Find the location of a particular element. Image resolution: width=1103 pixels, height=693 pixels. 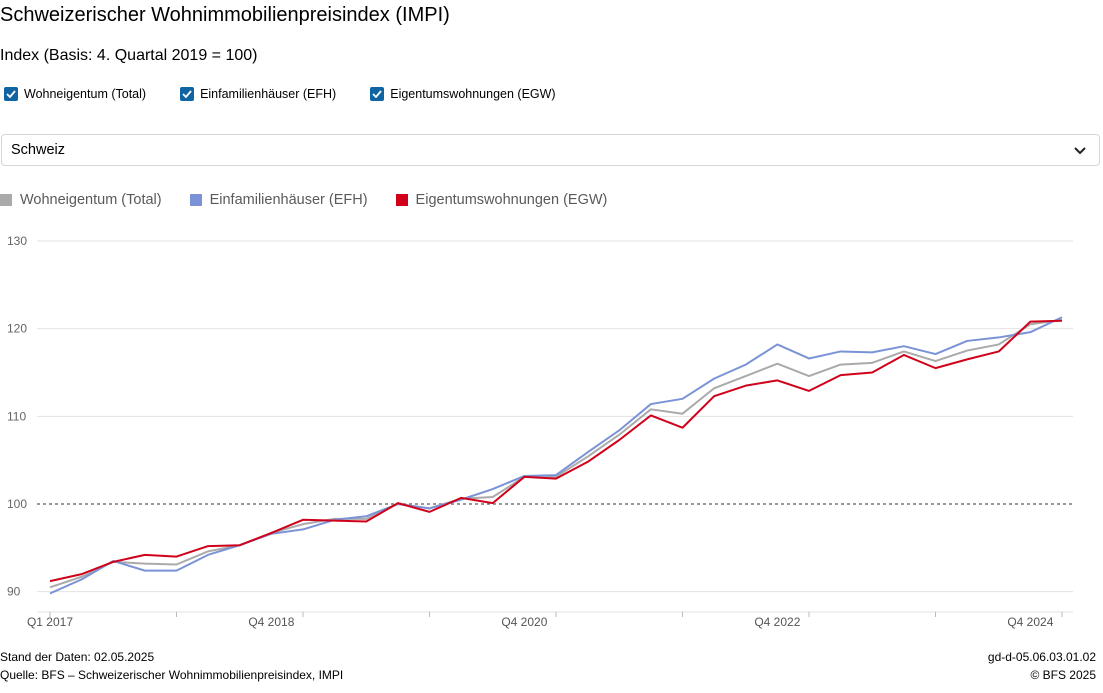

legend-item-total: Wohneigentum (Total) is located at coordinates (81, 200).